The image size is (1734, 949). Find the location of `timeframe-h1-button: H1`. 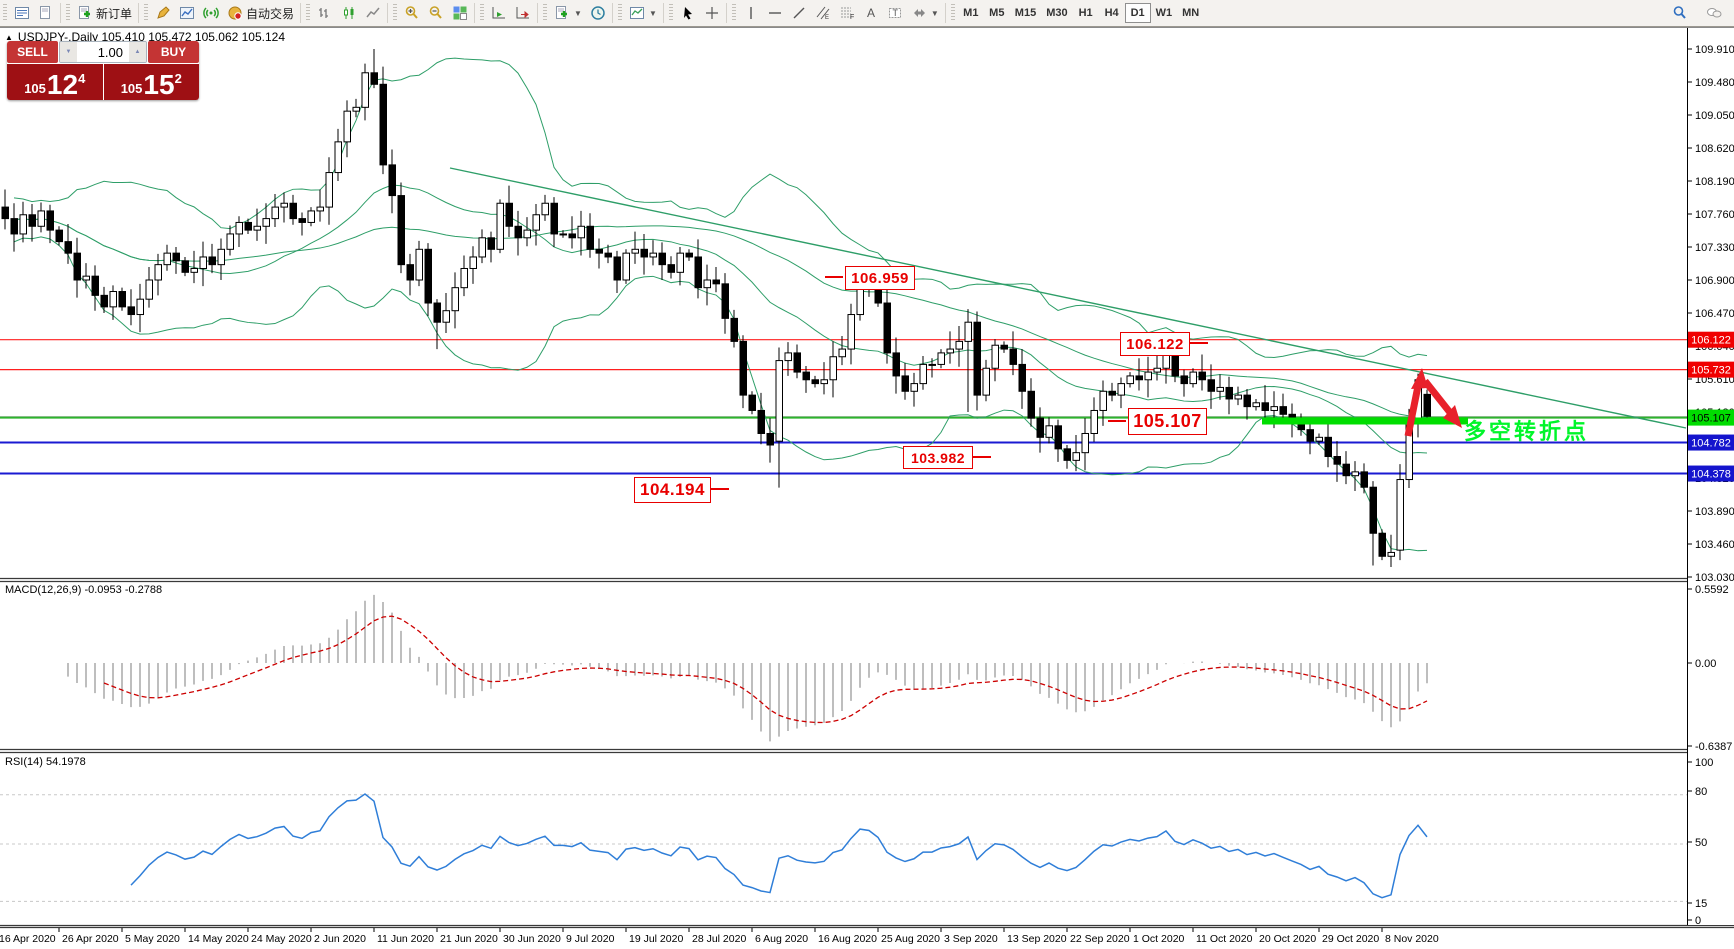

timeframe-h1-button: H1 is located at coordinates (1086, 13).